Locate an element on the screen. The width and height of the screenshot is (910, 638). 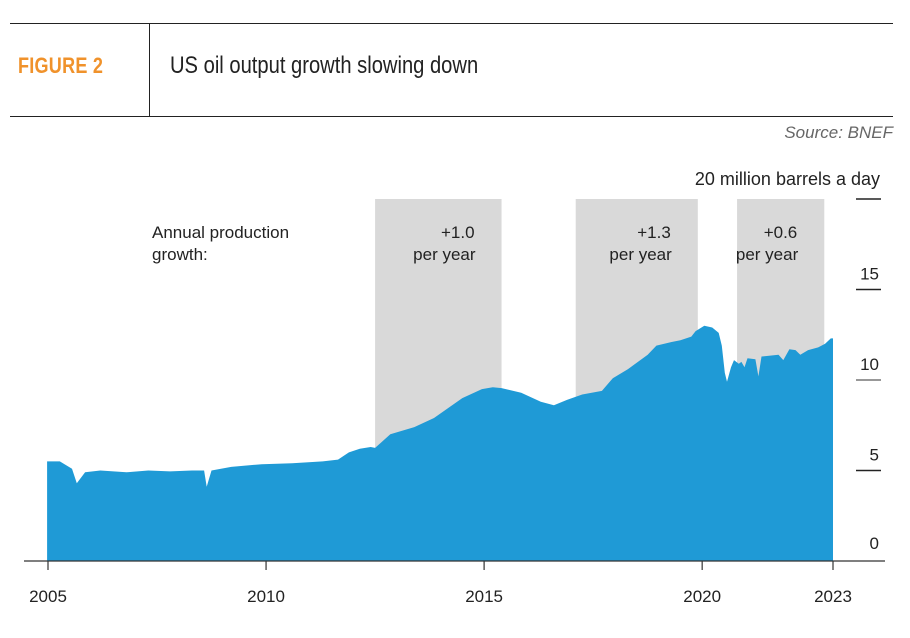
growth-band-value-1: +1.0 is located at coordinates (458, 232).